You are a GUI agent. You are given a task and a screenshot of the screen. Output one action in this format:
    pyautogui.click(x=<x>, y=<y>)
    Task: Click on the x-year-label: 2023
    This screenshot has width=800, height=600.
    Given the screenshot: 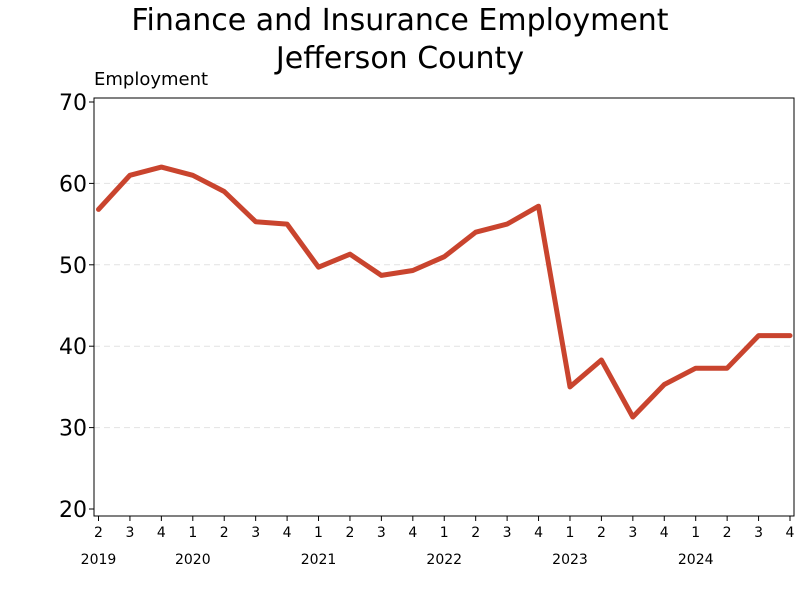 What is the action you would take?
    pyautogui.click(x=570, y=560)
    